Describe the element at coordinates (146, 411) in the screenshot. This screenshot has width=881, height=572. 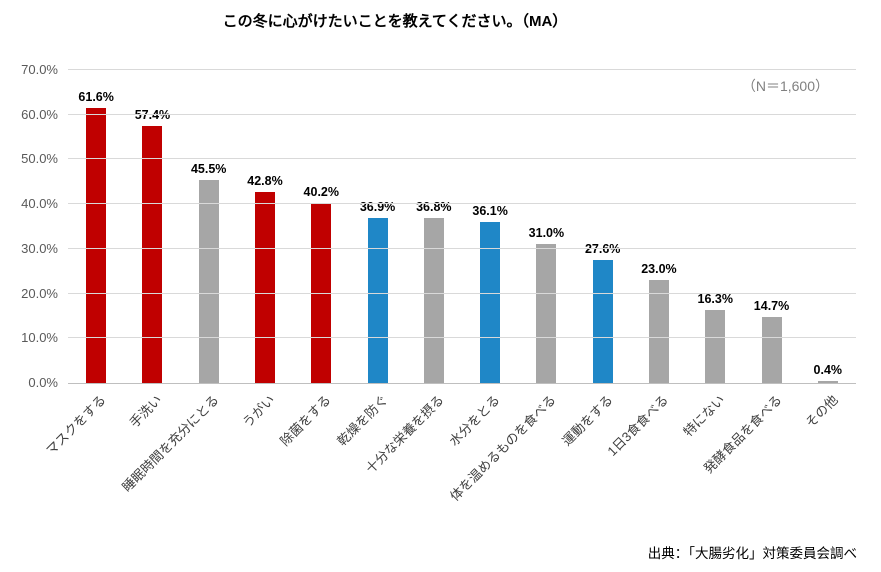
I see `x-axis-category-label: 手洗い` at that location.